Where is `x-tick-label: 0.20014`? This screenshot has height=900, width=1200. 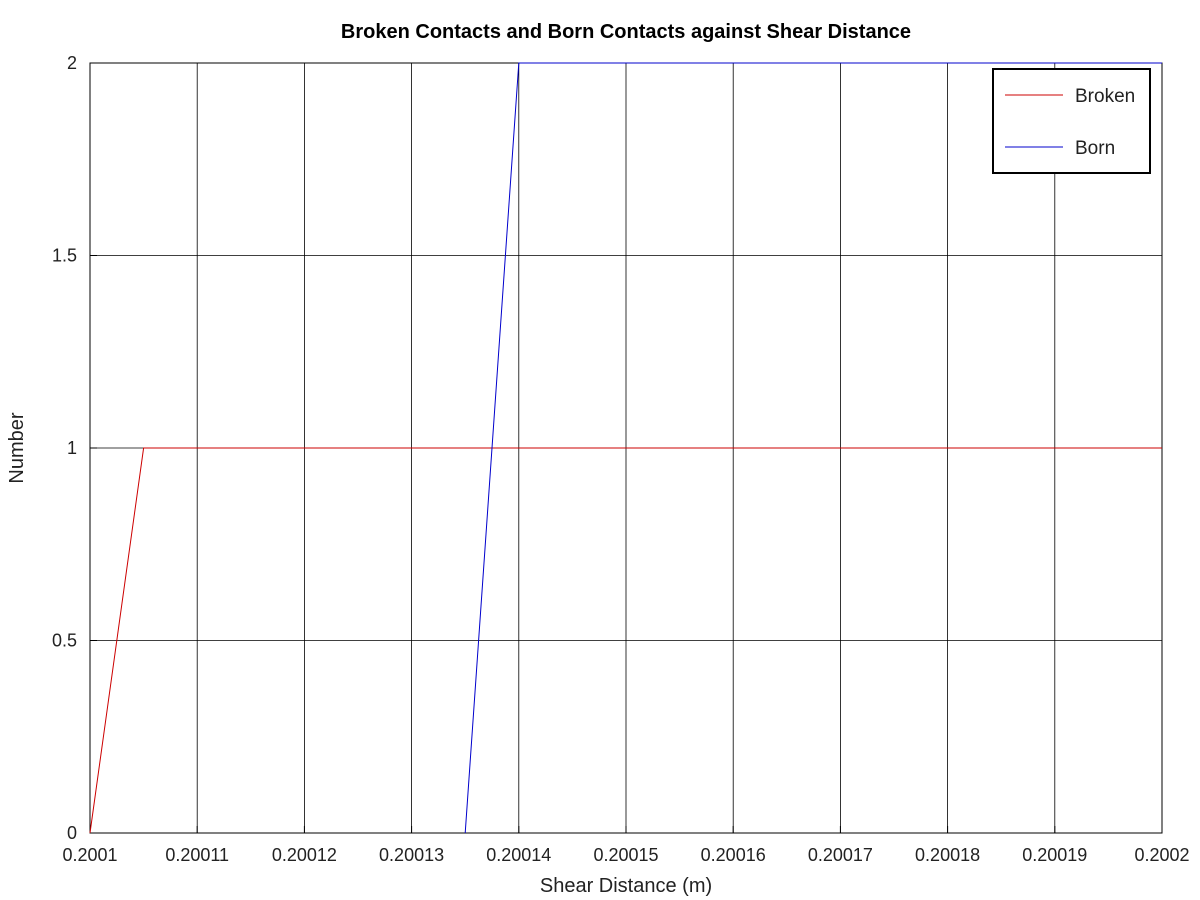 x-tick-label: 0.20014 is located at coordinates (518, 855).